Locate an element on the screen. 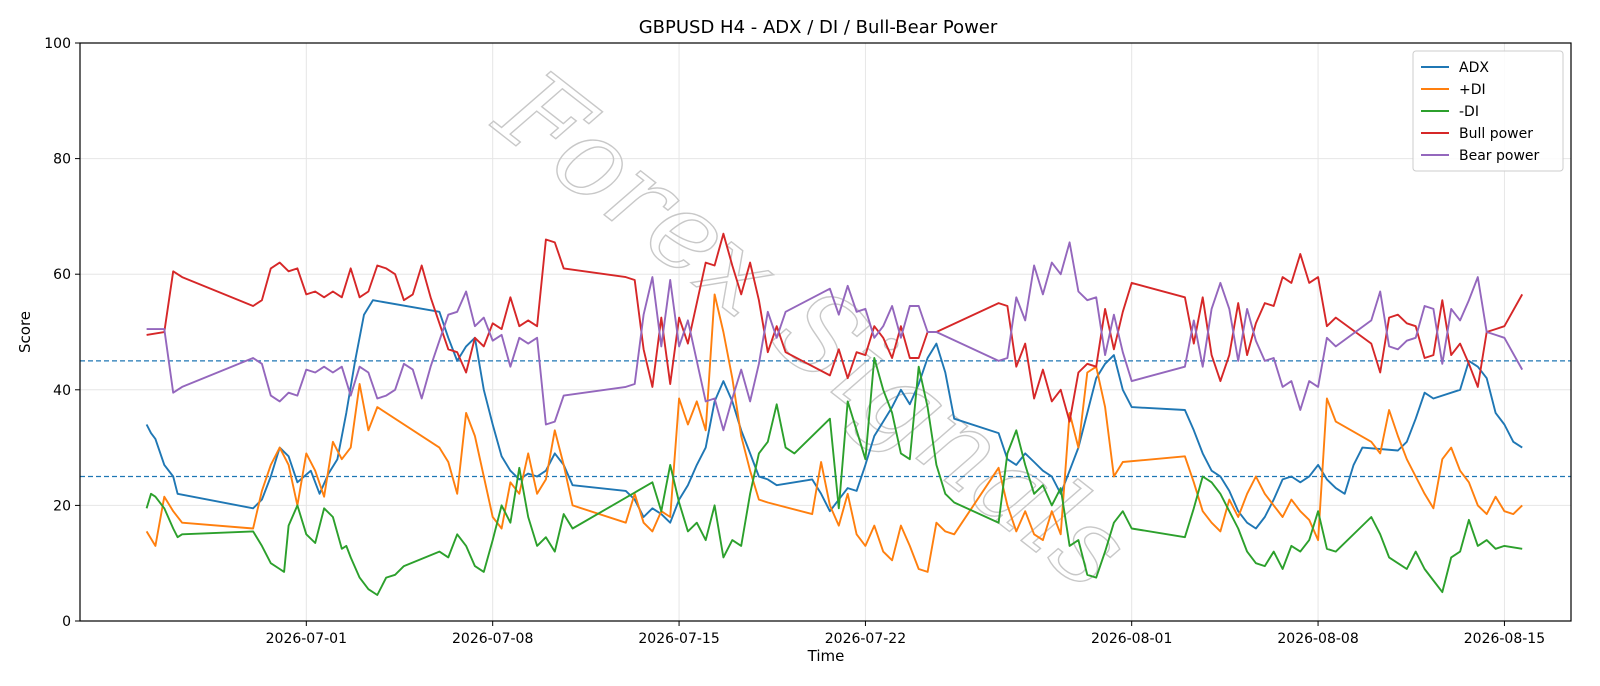 Image resolution: width=1600 pixels, height=686 pixels. y-tick-label: 0 is located at coordinates (66, 622).